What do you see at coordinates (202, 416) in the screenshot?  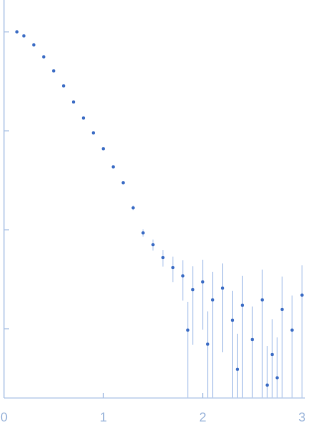 I see `x-tick-label: 2` at bounding box center [202, 416].